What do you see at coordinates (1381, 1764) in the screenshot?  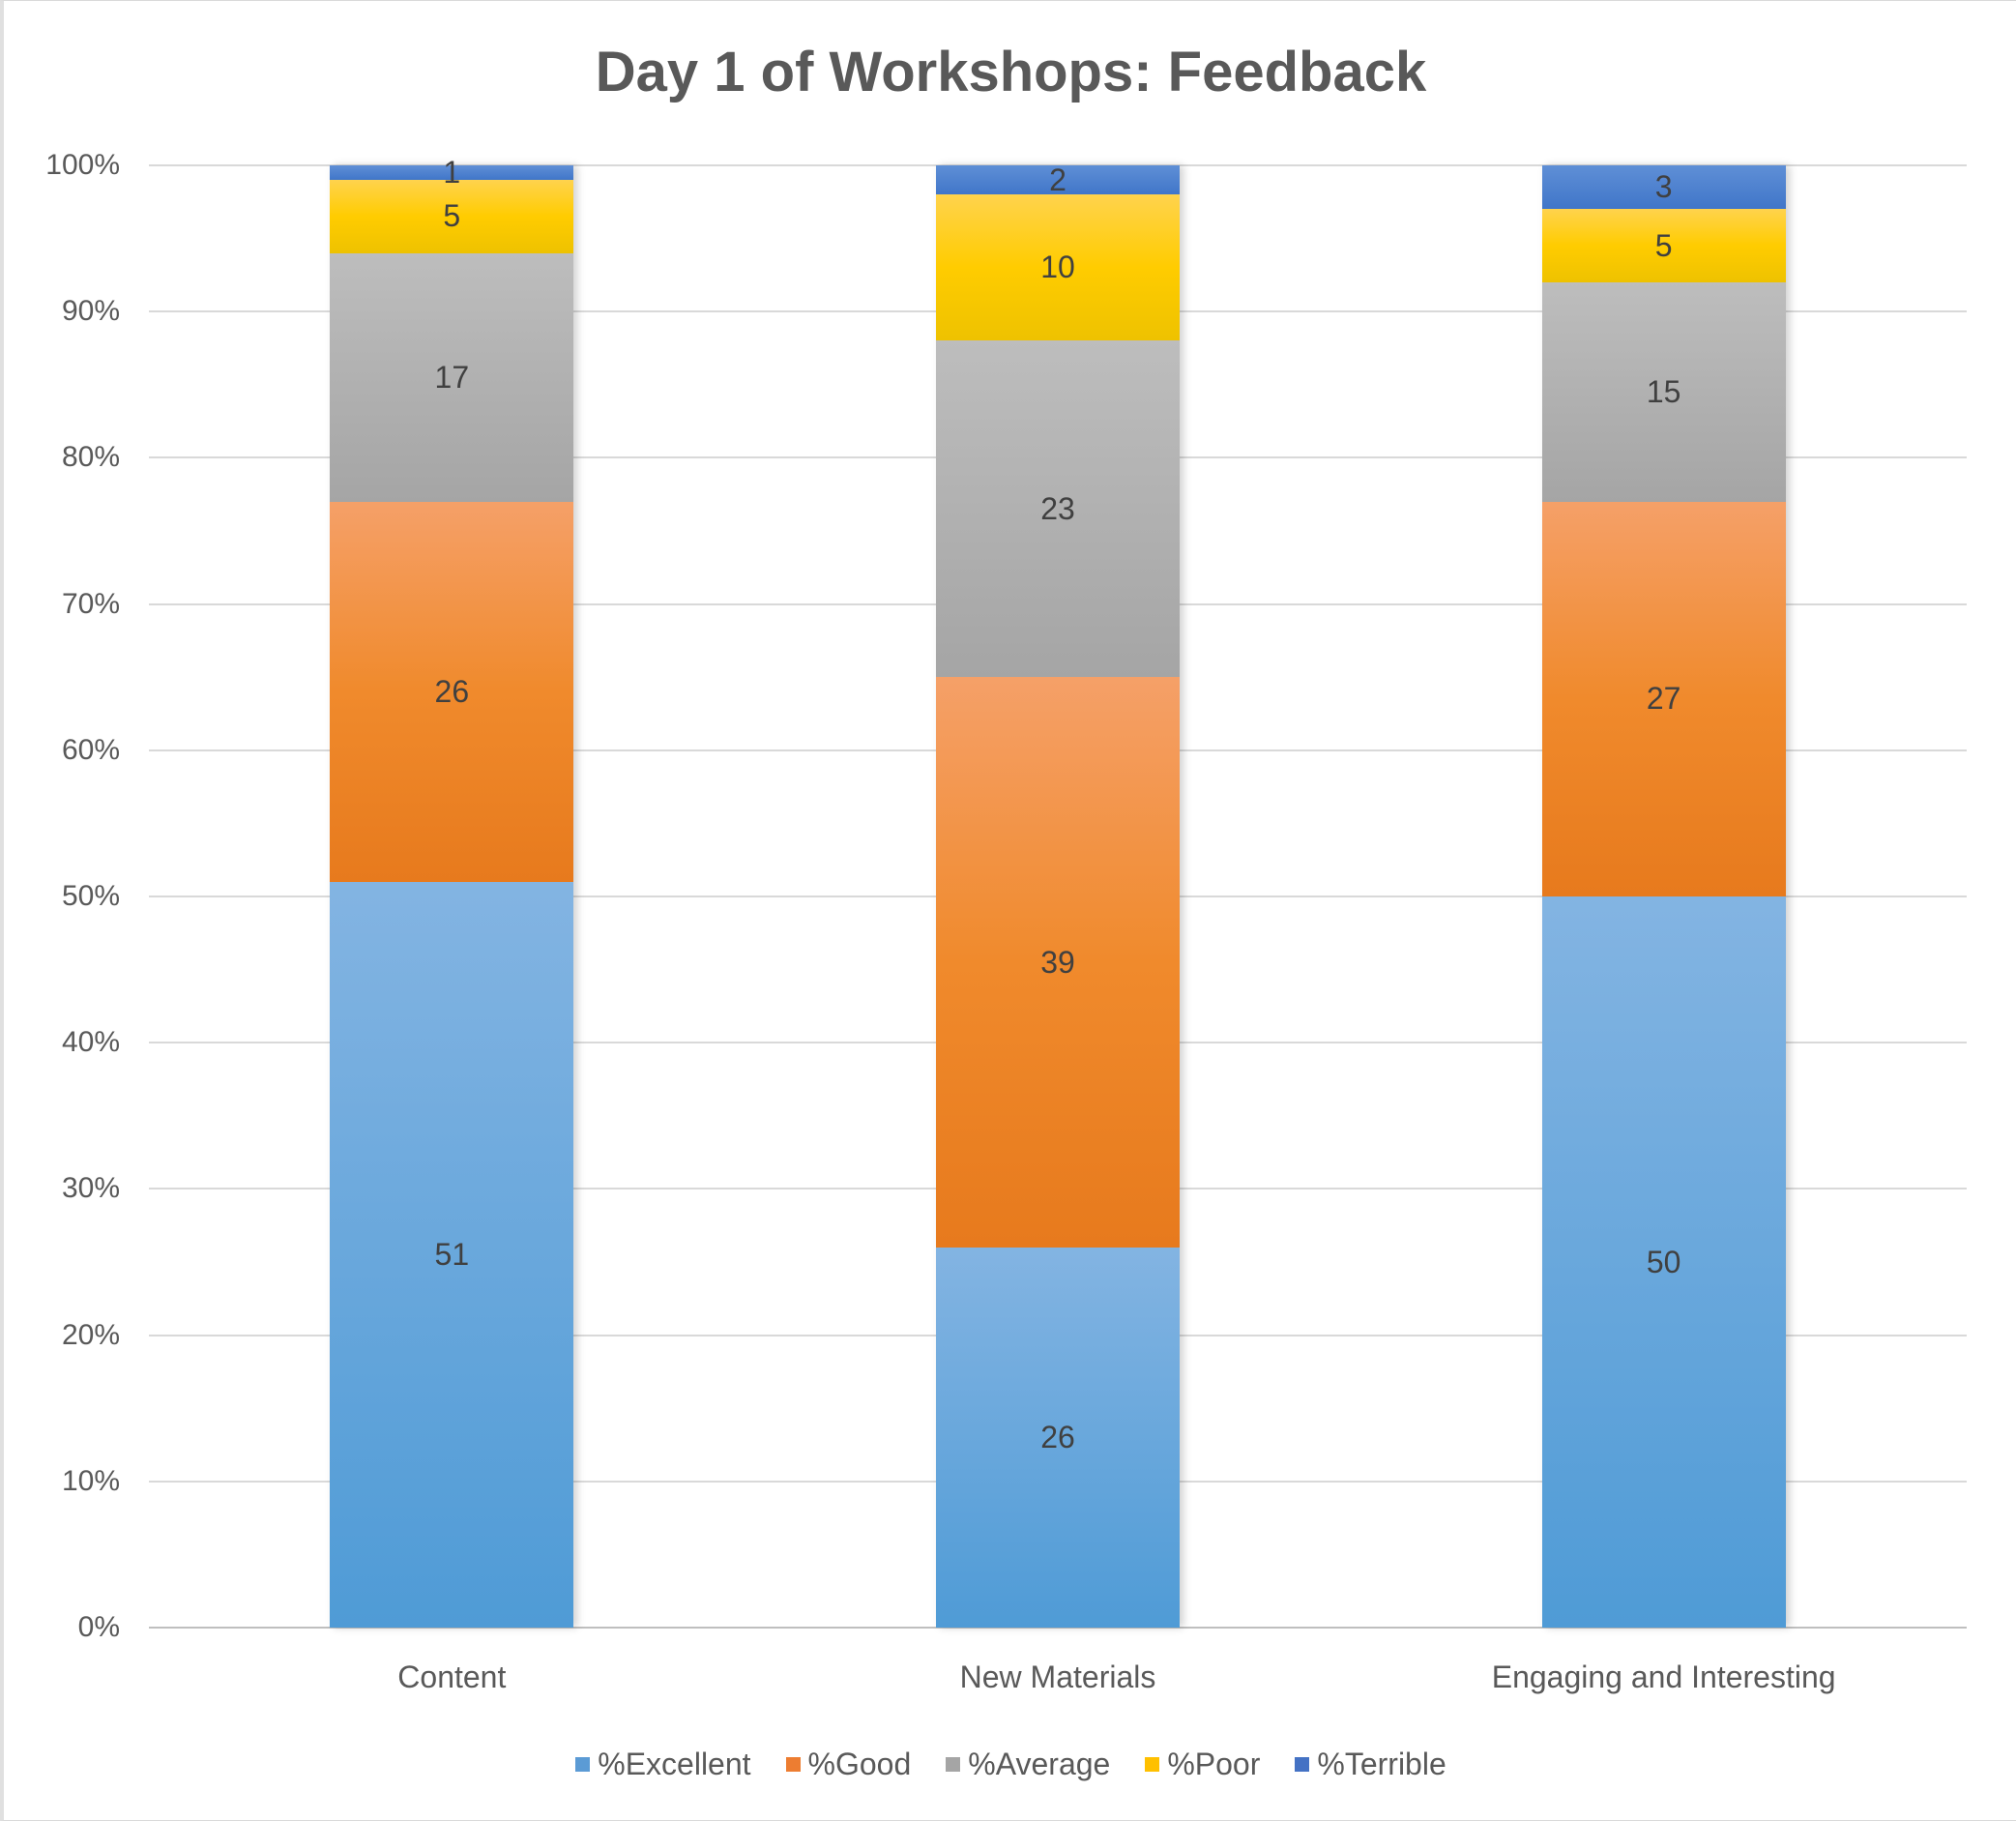 I see `legend-label: %Terrible` at bounding box center [1381, 1764].